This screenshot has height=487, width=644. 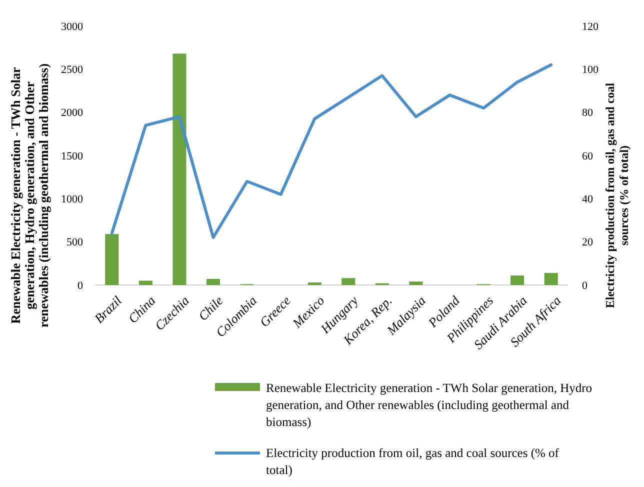 What do you see at coordinates (429, 405) in the screenshot?
I see `legend-label: Renewable Electricity generation - TWh Solar generation, Hydro generation, and Other renewables (including geothermal and biomass)` at bounding box center [429, 405].